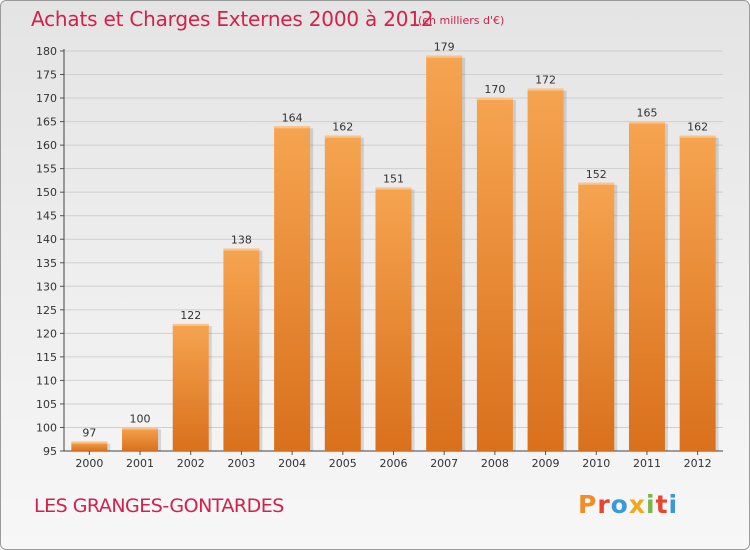 This screenshot has height=550, width=750. I want to click on y-tick-label: 160, so click(46, 145).